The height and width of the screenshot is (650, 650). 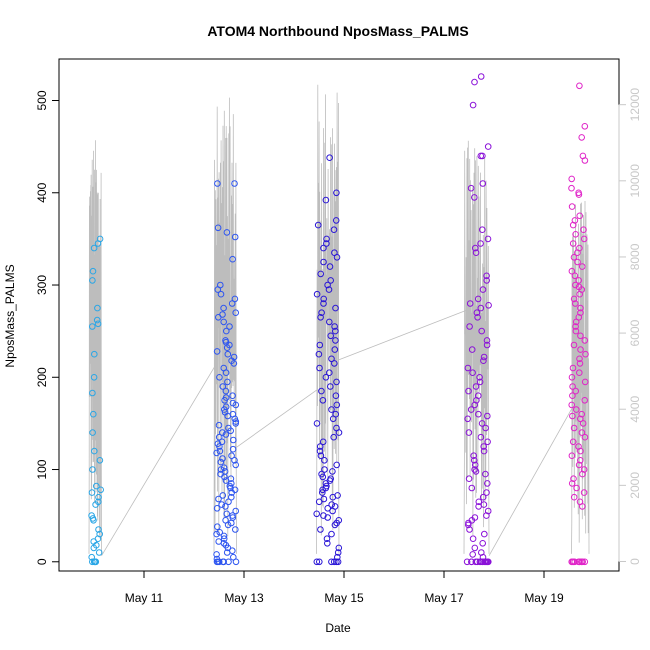 I want to click on y2-tick-label: 0, so click(x=635, y=561).